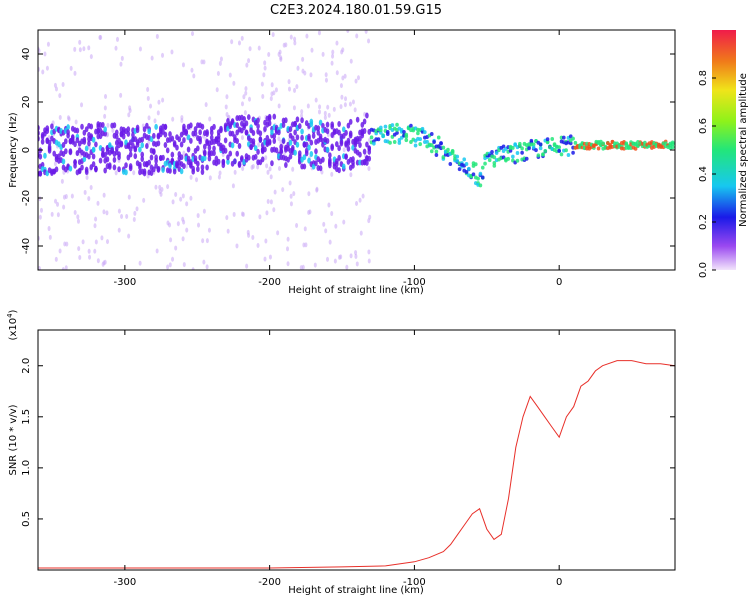 This screenshot has width=750, height=600. I want to click on y-tick-label: 0, so click(26, 150).